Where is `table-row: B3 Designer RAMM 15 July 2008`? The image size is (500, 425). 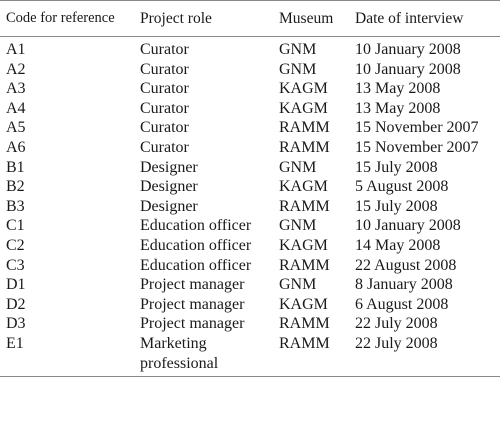 table-row: B3 Designer RAMM 15 July 2008 is located at coordinates (250, 207).